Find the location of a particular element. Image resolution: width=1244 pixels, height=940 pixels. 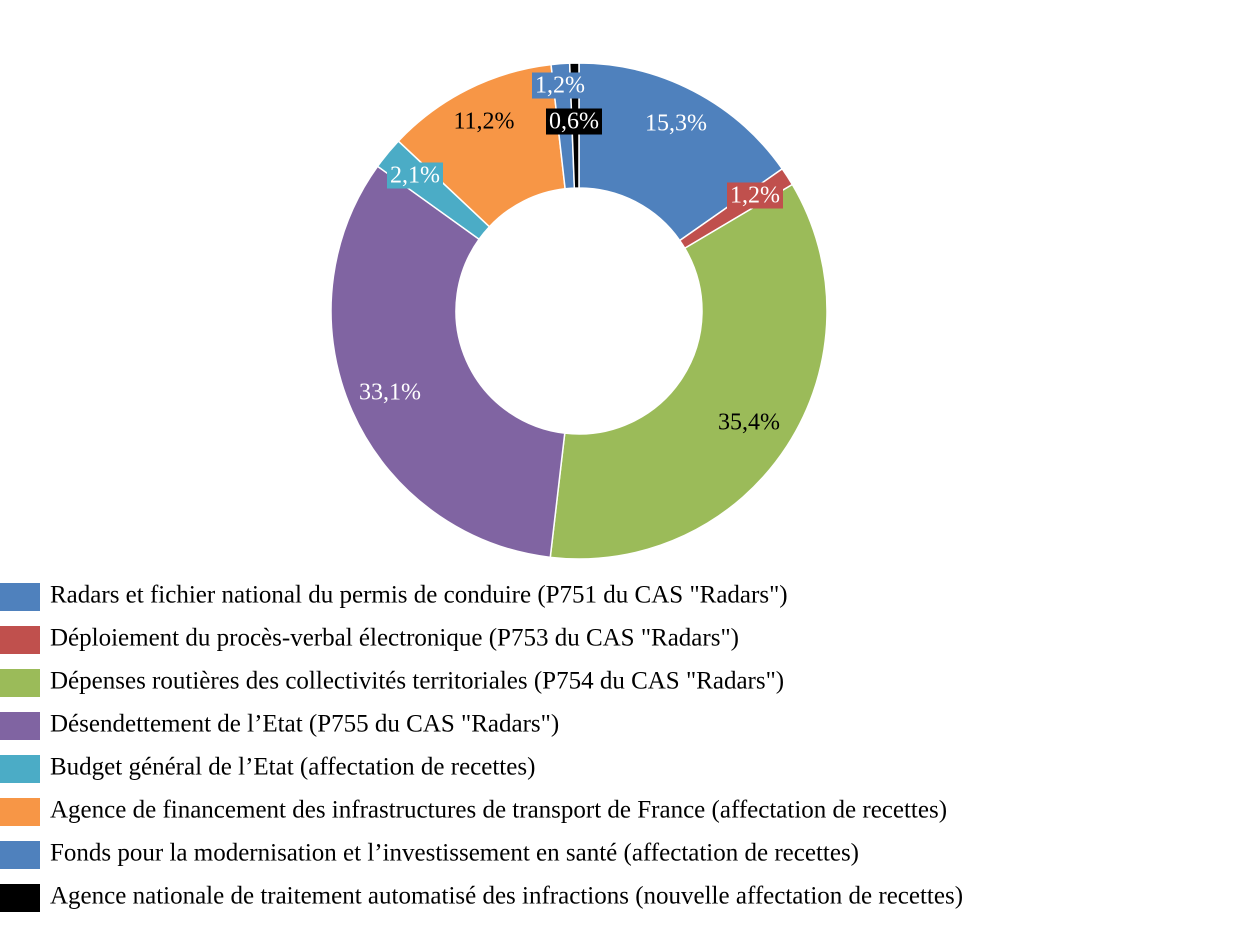

data-label-group: 11,2% is located at coordinates (483, 122).